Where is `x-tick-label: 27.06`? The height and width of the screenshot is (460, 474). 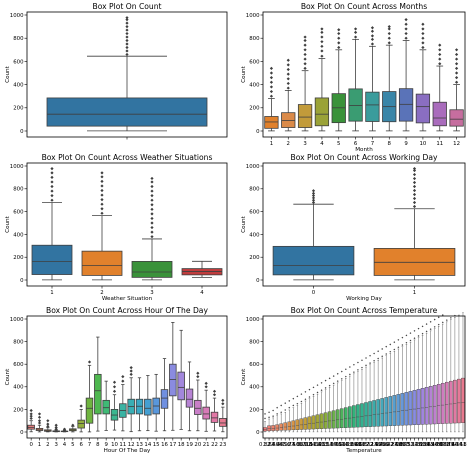
x-tick-label: 27.06 is located at coordinates (395, 445).